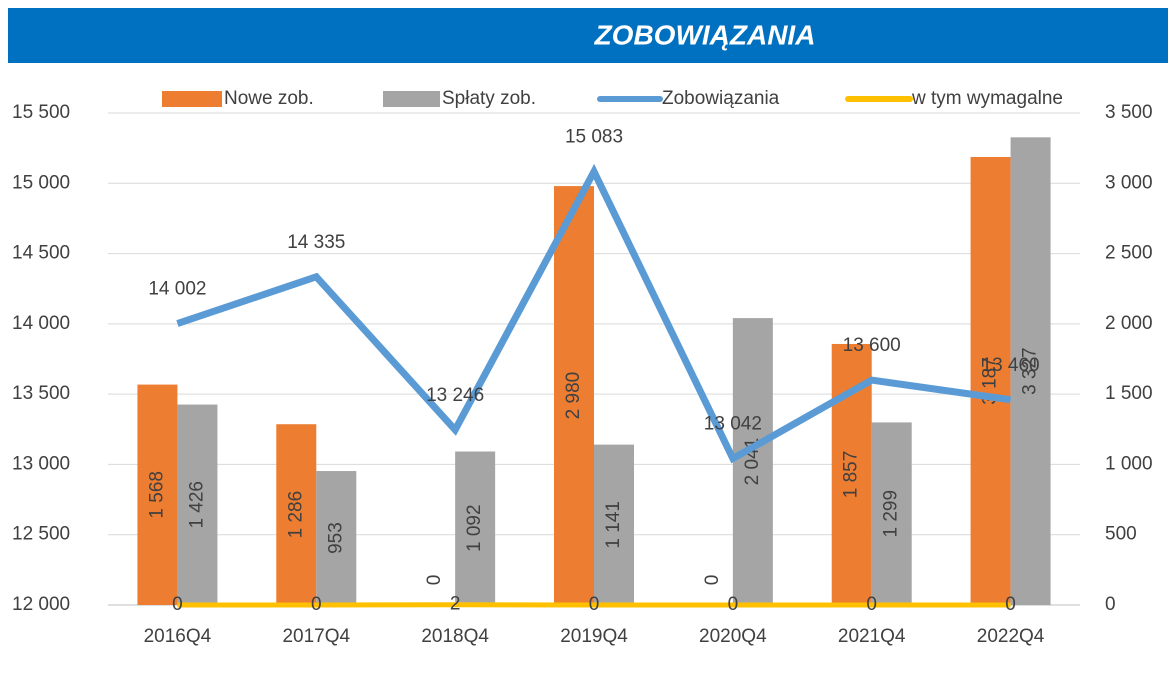 This screenshot has height=675, width=1170. I want to click on y-tick-label: 15 500, so click(41, 112).